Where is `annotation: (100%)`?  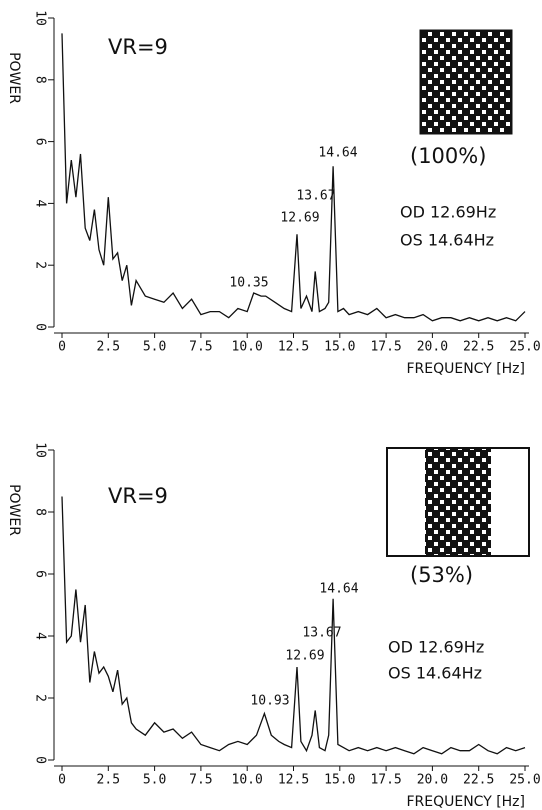 annotation: (100%) is located at coordinates (448, 156).